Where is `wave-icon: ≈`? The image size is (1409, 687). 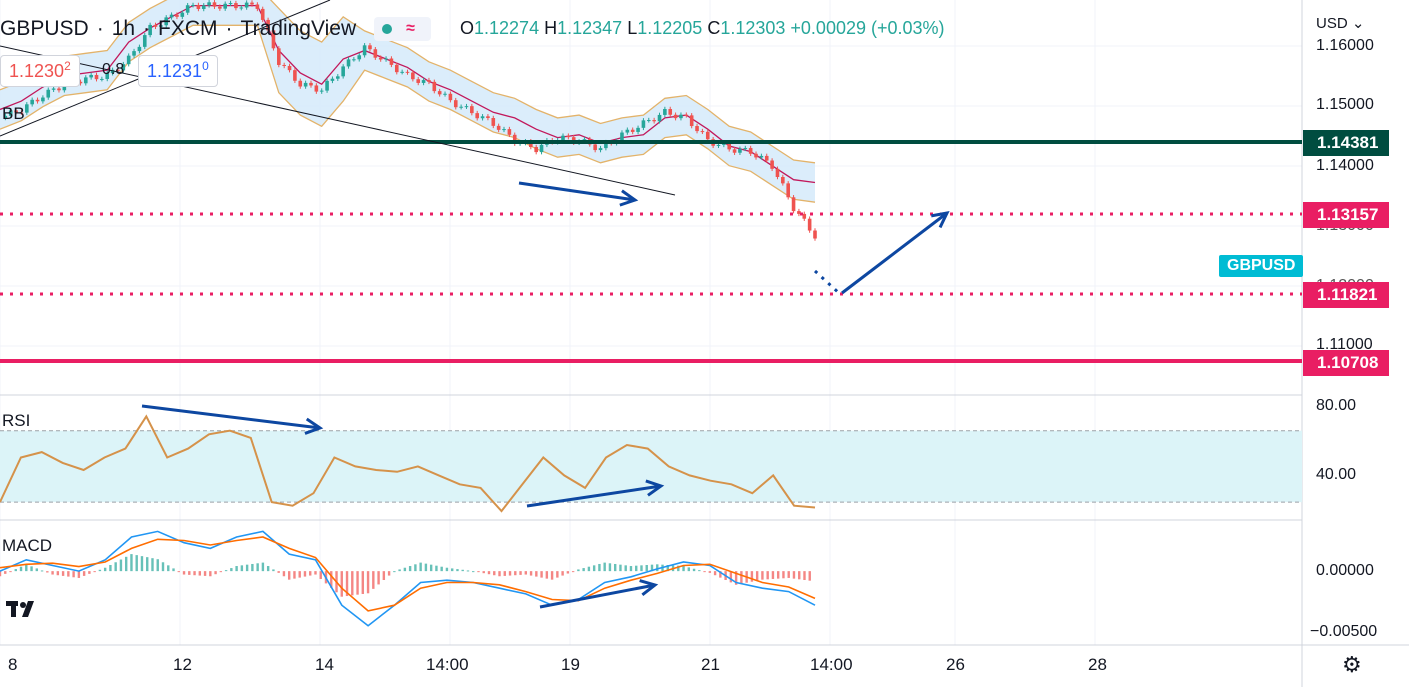
wave-icon: ≈ is located at coordinates (410, 28).